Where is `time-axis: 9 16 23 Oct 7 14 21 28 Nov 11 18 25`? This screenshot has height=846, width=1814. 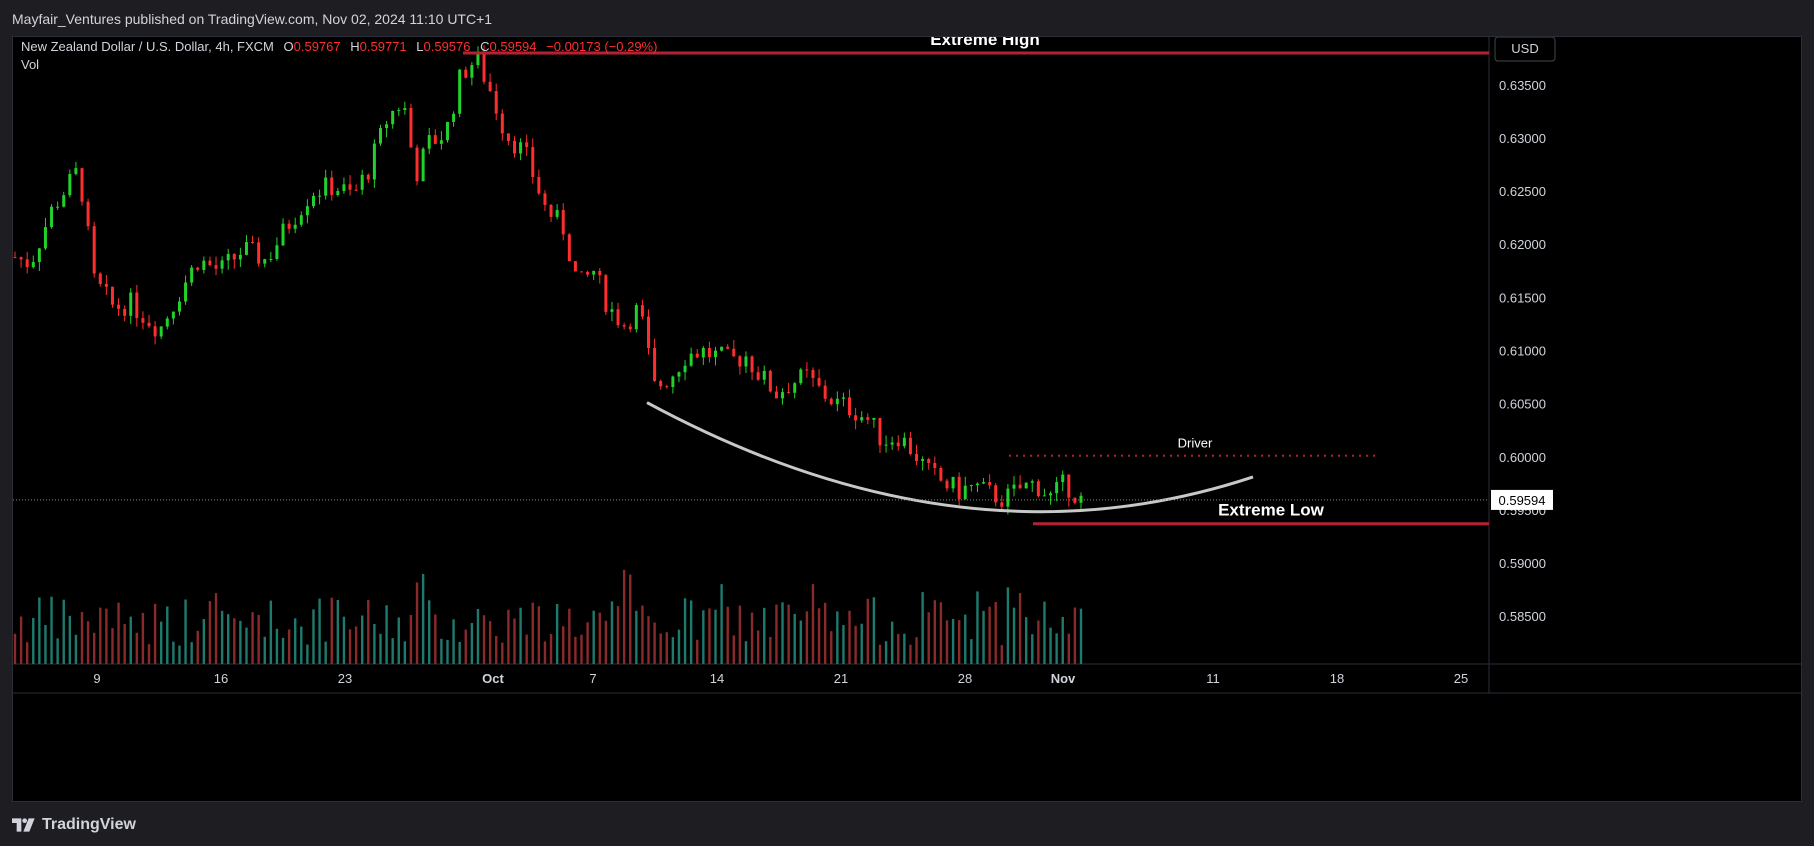
time-axis: 9 16 23 Oct 7 14 21 28 Nov 11 18 25 is located at coordinates (780, 678).